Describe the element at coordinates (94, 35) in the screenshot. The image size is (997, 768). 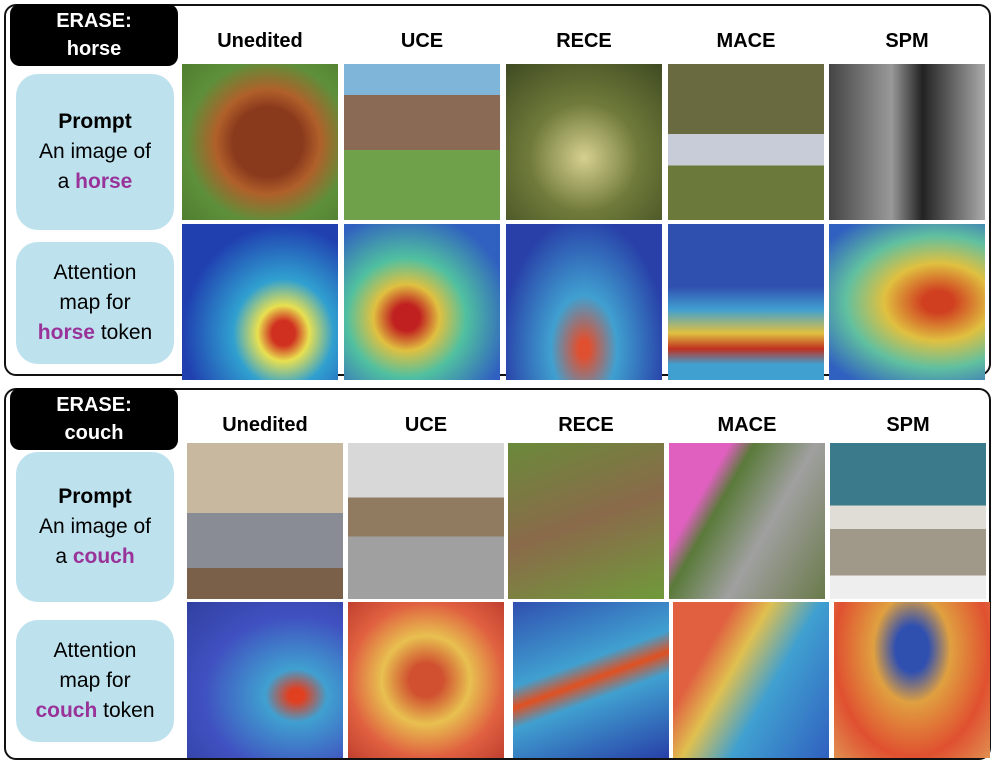
I see `erase-tag: ERASE: horse` at that location.